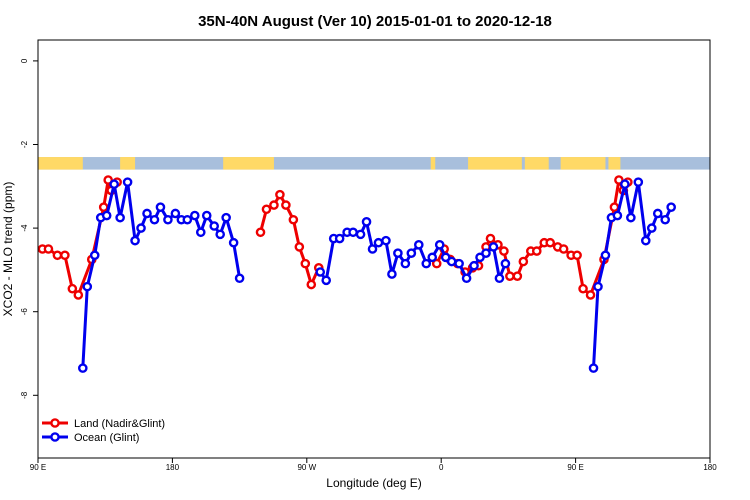 The image size is (750, 500). What do you see at coordinates (306, 467) in the screenshot?
I see `x-tick-label: 90 W` at bounding box center [306, 467].